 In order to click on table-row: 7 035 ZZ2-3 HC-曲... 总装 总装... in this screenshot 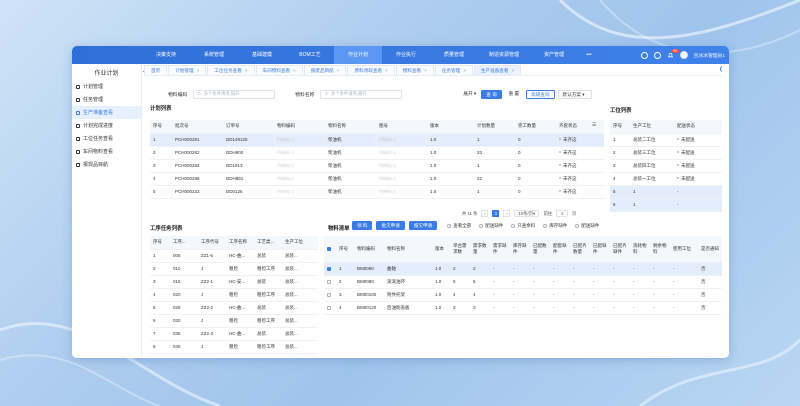, I will do `click(234, 334)`.